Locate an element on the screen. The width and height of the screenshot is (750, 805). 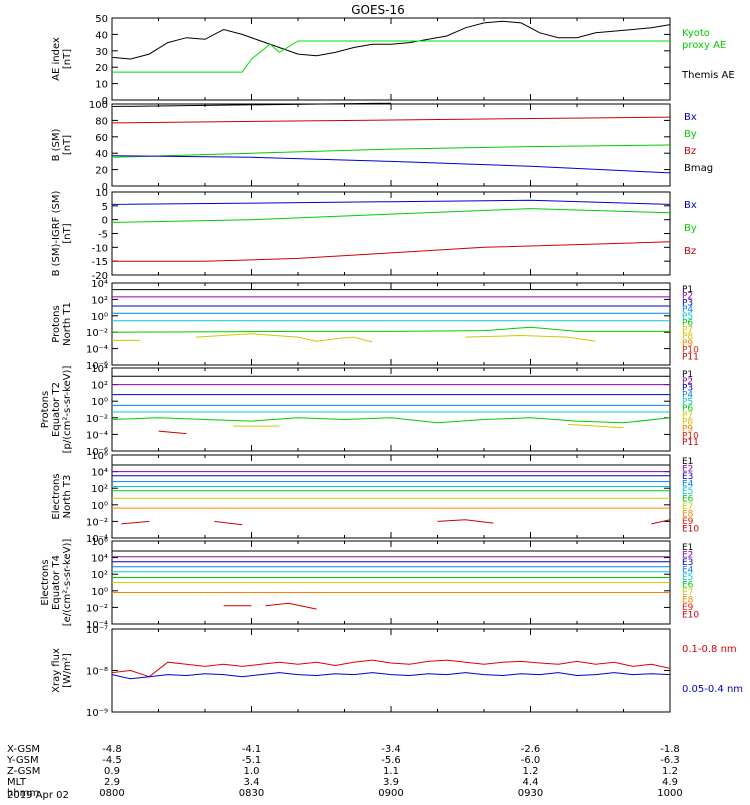
ee-legend-label: E9 is located at coordinates (688, 608).